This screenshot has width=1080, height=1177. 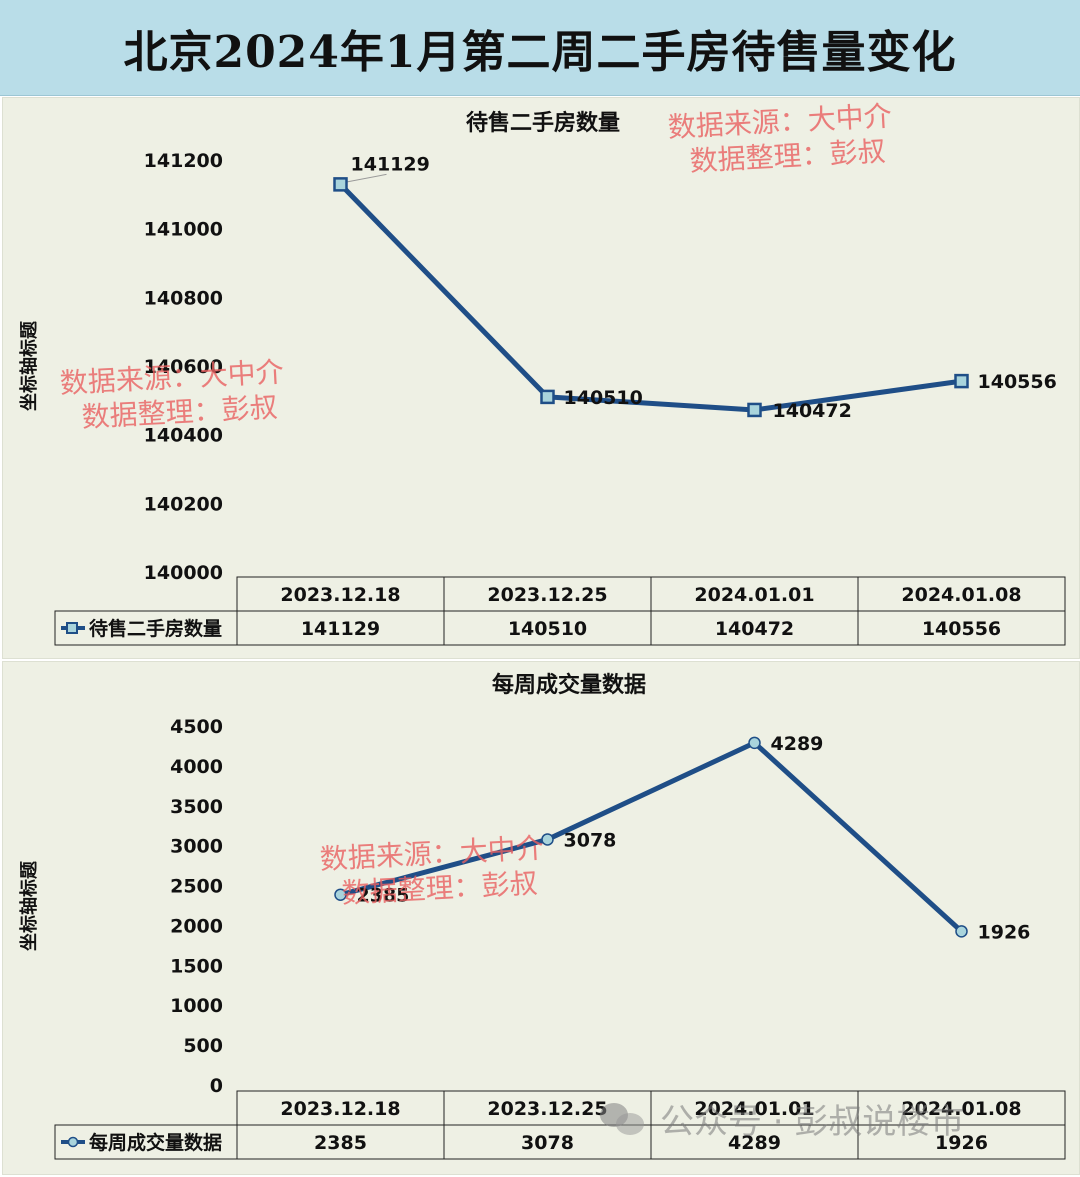 I want to click on y-tick-label: 141000, so click(x=183, y=230).